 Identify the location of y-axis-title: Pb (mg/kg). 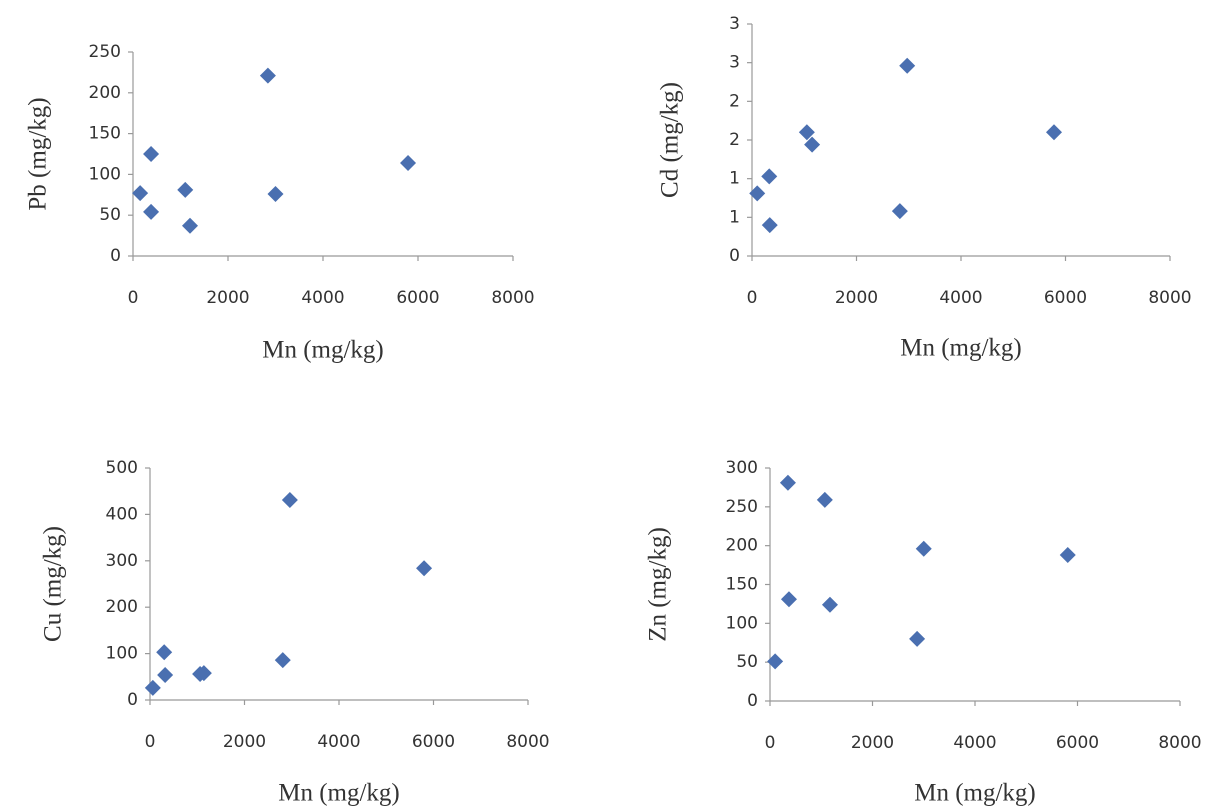
(38, 153).